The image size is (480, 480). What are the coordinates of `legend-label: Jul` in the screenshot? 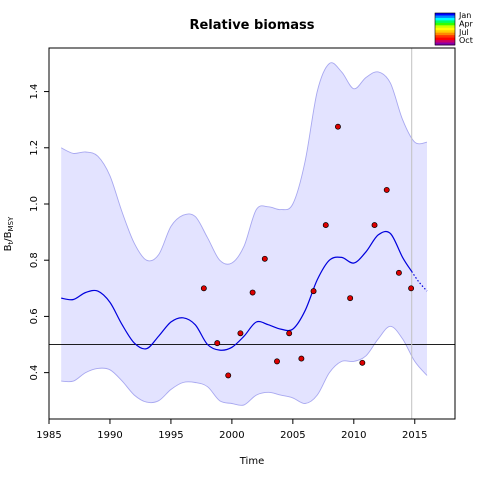 It's located at (463, 32).